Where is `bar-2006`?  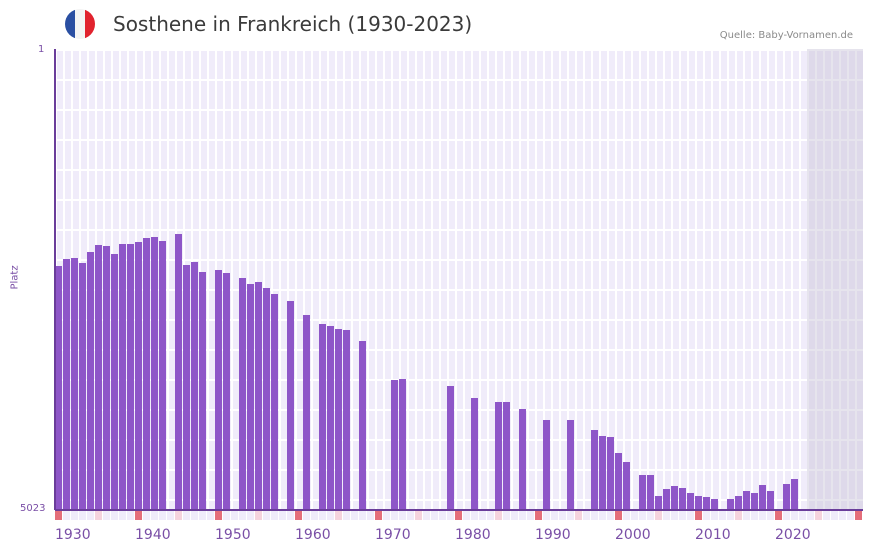 bar-2006 is located at coordinates (666, 499).